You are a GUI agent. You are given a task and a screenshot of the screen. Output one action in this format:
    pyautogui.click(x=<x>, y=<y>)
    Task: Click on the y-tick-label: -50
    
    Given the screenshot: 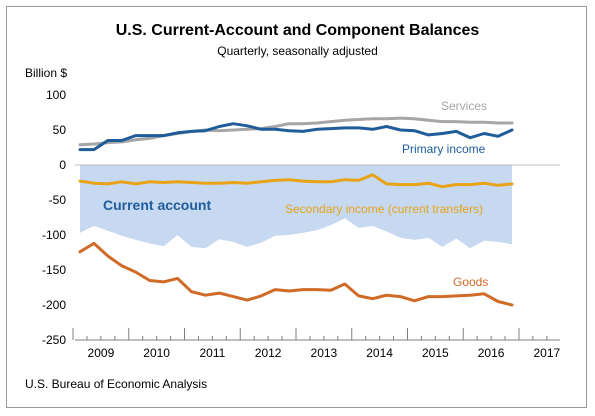 What is the action you would take?
    pyautogui.click(x=58, y=200)
    